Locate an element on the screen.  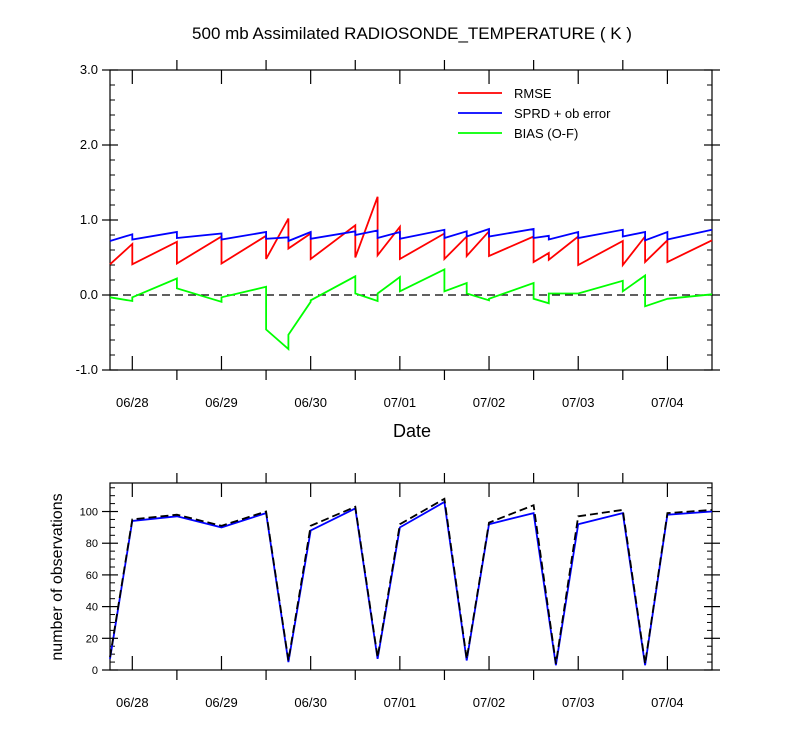
y-tick-label: 40 is located at coordinates (92, 608).